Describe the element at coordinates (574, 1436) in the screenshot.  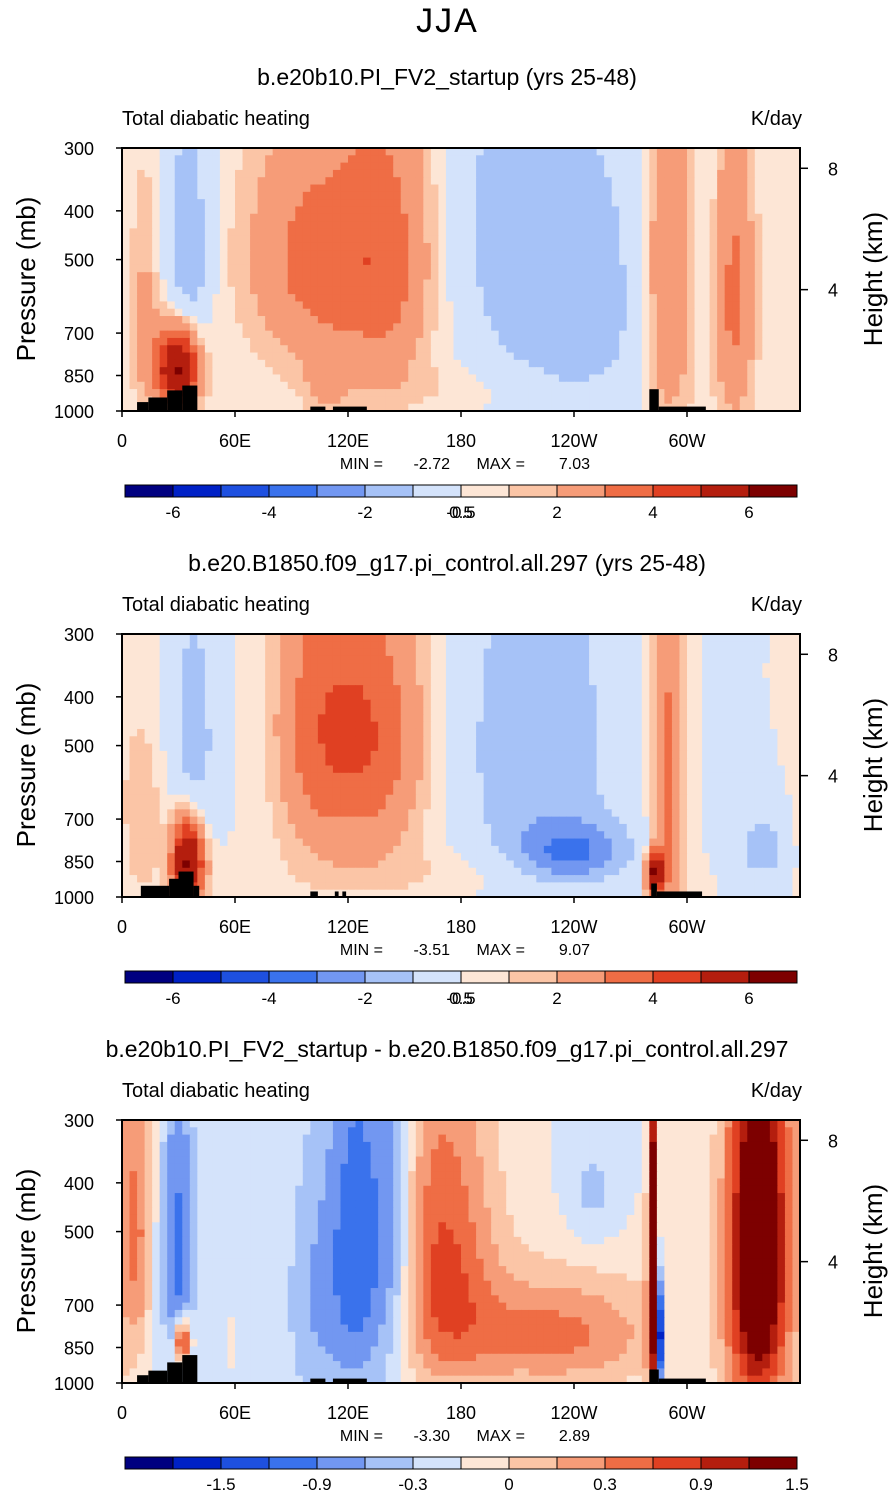
I see `max-value: 2.89` at that location.